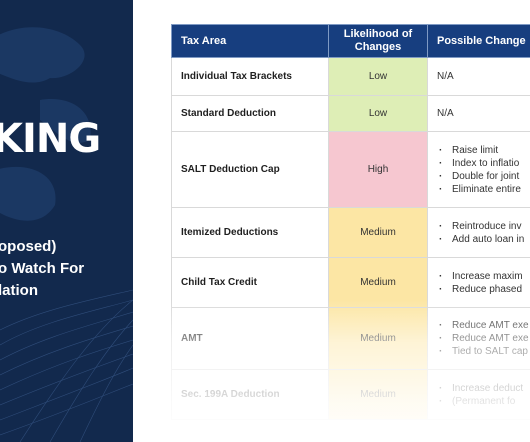 This screenshot has width=530, height=442. Describe the element at coordinates (250, 169) in the screenshot. I see `tax-area-cell: SALT Deduction Cap` at that location.